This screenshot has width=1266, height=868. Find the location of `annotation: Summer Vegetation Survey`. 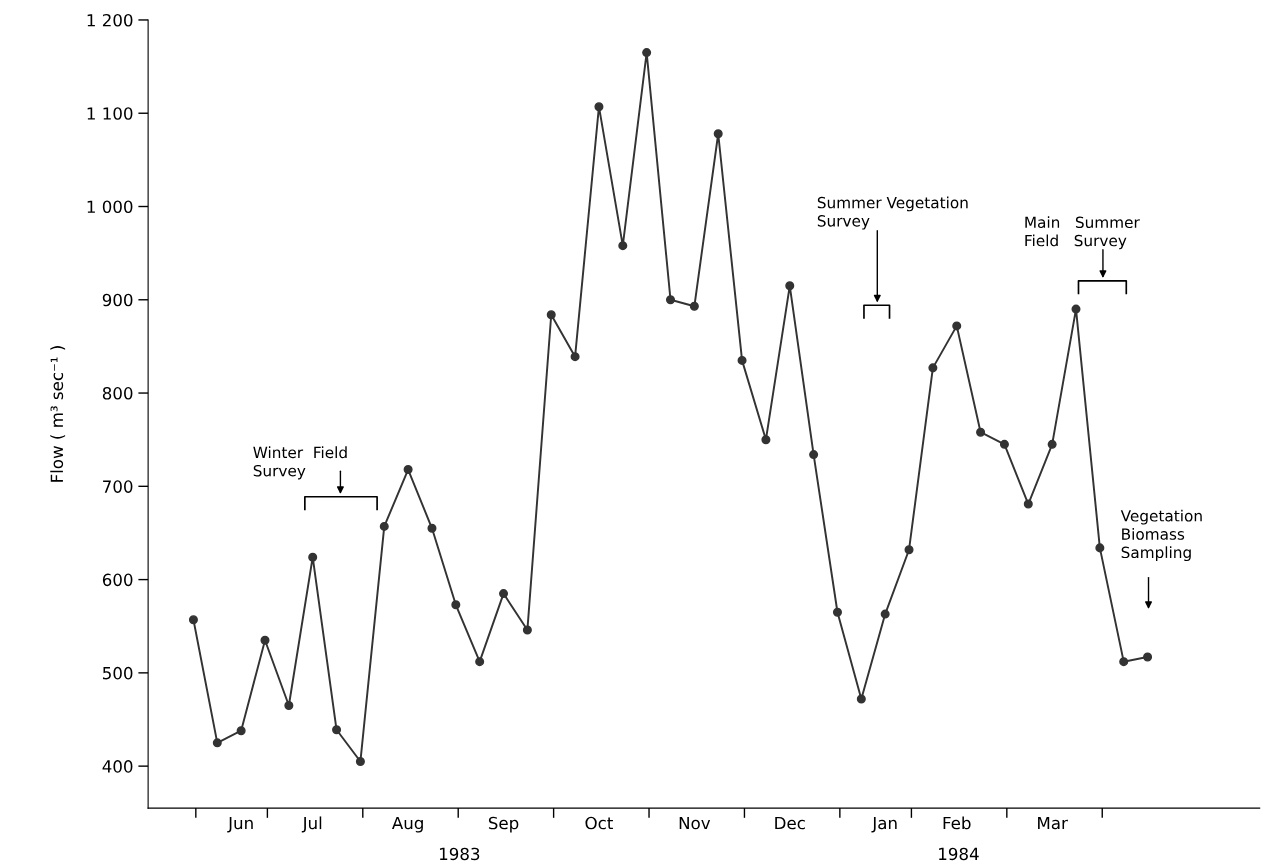

annotation: Summer Vegetation Survey is located at coordinates (892, 213).